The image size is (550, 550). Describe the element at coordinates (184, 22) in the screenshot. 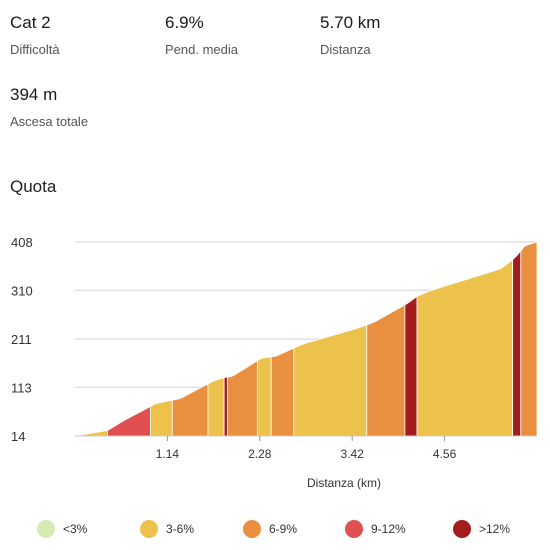

I see `stat-value: 6.9%` at that location.